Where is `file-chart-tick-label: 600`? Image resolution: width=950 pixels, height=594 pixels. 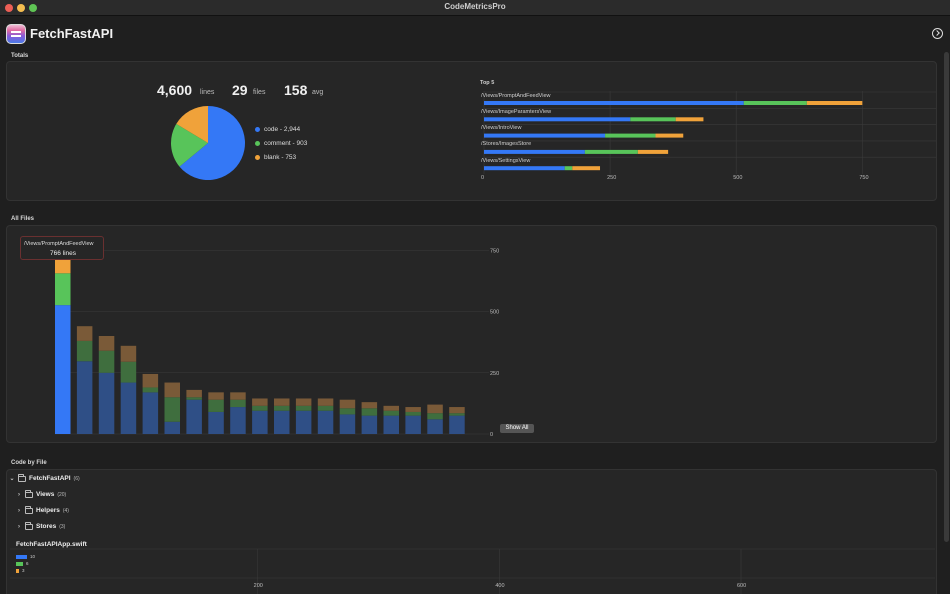
file-chart-tick-label: 600 is located at coordinates (741, 586).